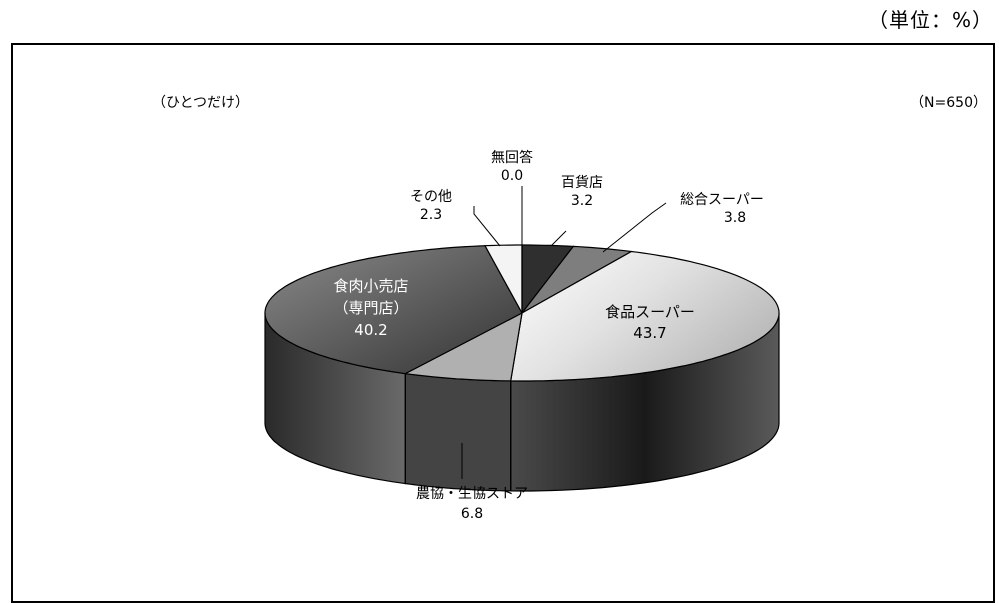  I want to click on slice-value-5: 2.3, so click(431, 215).